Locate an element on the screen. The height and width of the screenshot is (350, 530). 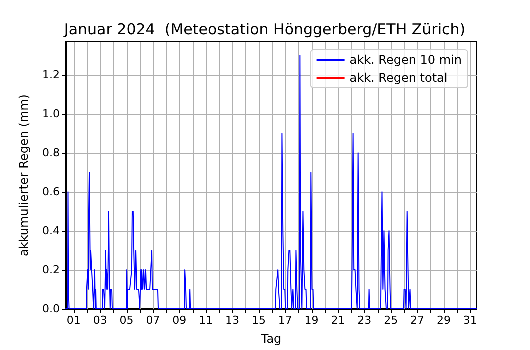
x-tick-label: 11 is located at coordinates (206, 320).